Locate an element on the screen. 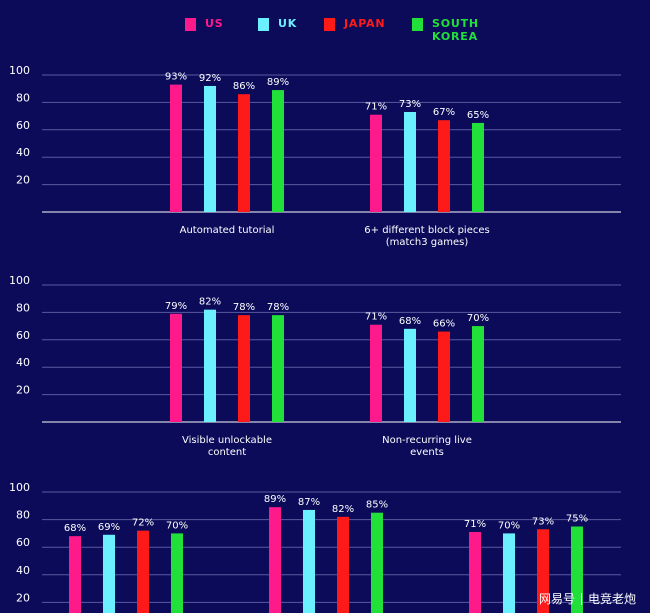 The height and width of the screenshot is (613, 650). legend-label: JAPAN is located at coordinates (365, 23).